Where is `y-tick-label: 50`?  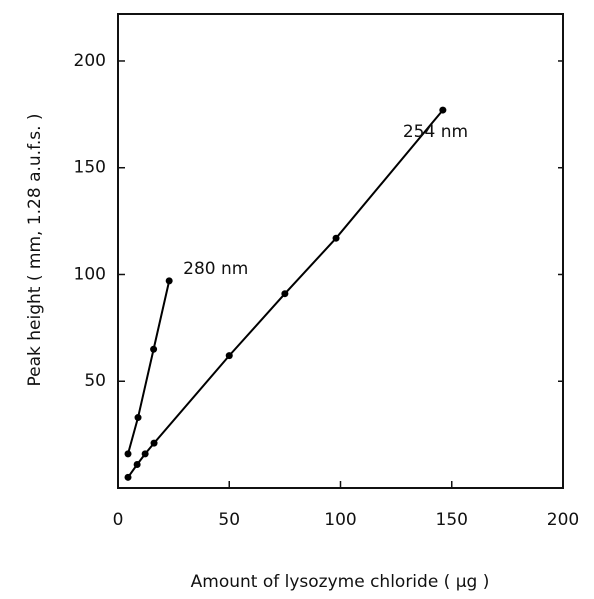
y-tick-label: 50 is located at coordinates (95, 381).